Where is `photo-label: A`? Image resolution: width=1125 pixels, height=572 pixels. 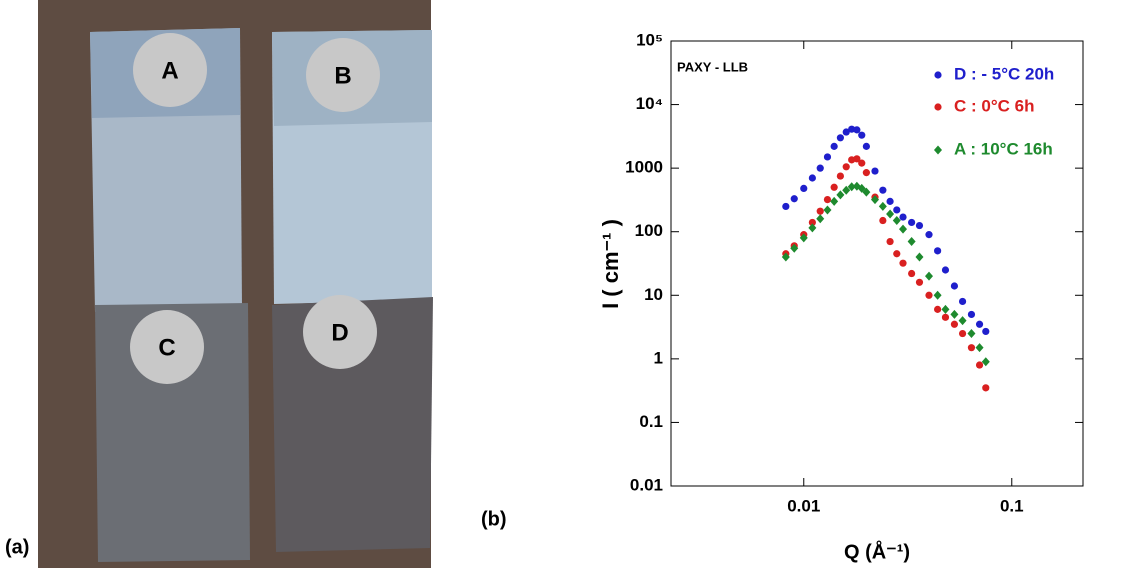
photo-label: A is located at coordinates (169, 70).